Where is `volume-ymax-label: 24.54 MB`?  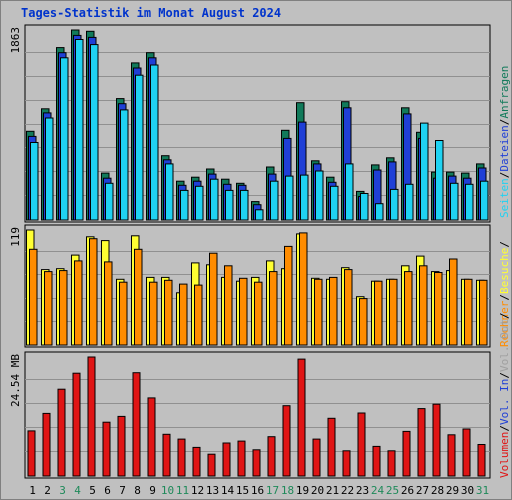 volume-ymax-label: 24.54 MB is located at coordinates (15, 380).